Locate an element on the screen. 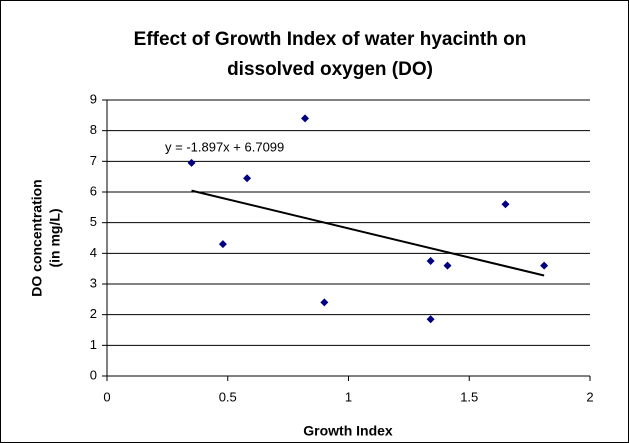 Image resolution: width=629 pixels, height=443 pixels. y-tick-label: 3 is located at coordinates (93, 282).